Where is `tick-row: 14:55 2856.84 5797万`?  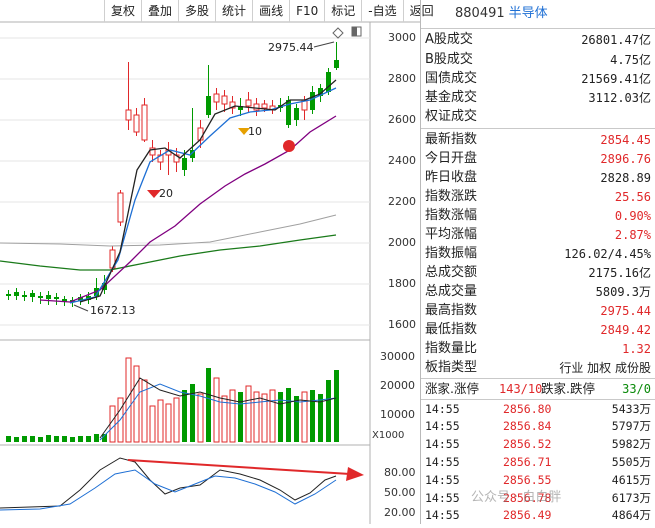
tick-row: 14:55 2856.84 5797万 is located at coordinates (538, 426).